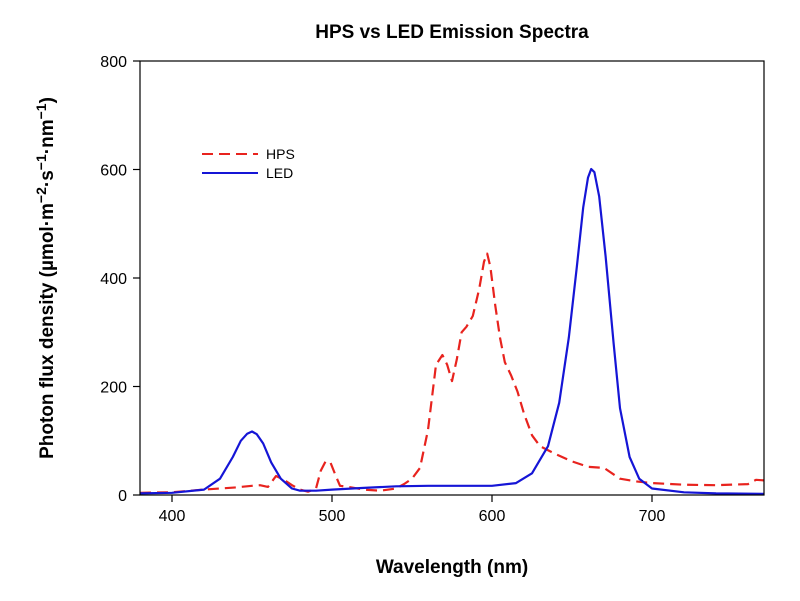 This screenshot has width=800, height=601. I want to click on y-tick-label-400: 400, so click(113, 279).